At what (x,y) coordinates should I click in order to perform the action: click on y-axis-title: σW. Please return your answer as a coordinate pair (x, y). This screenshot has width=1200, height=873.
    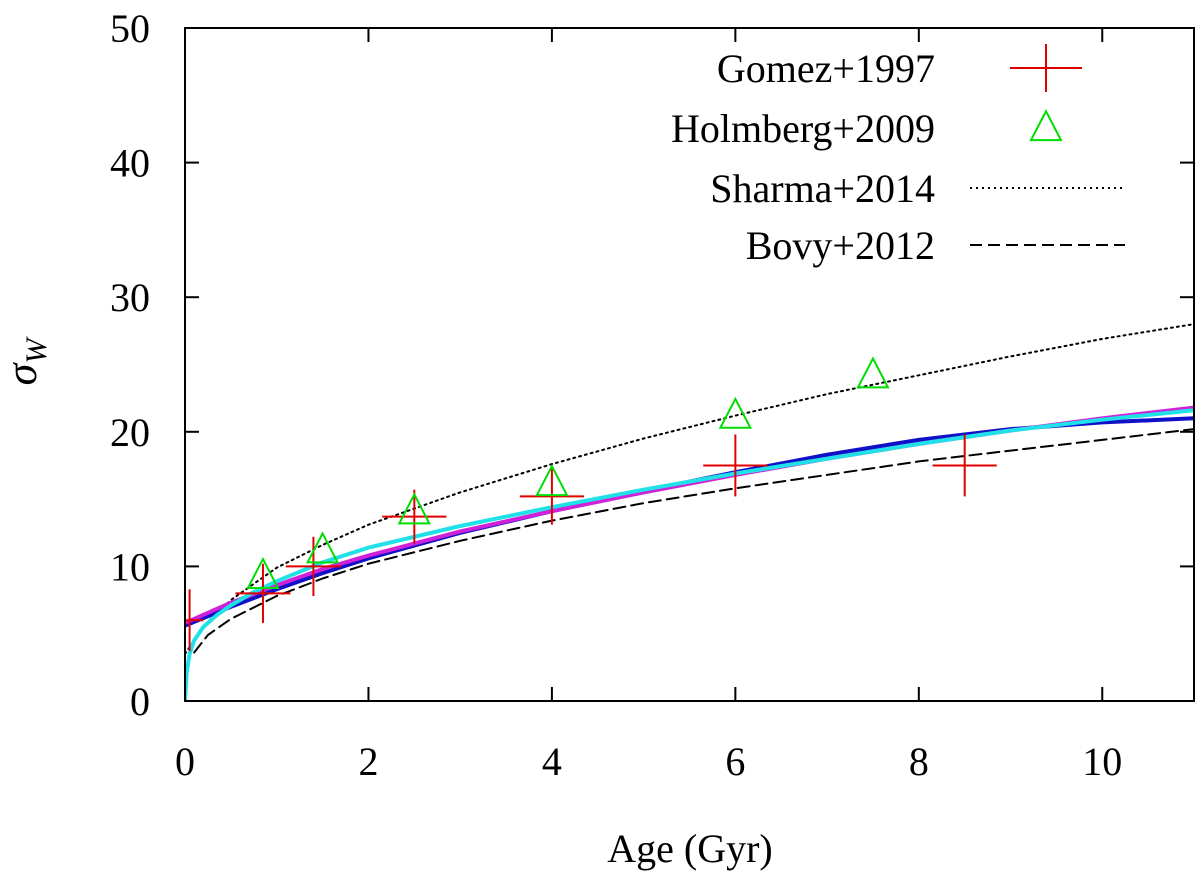
    Looking at the image, I should click on (26, 361).